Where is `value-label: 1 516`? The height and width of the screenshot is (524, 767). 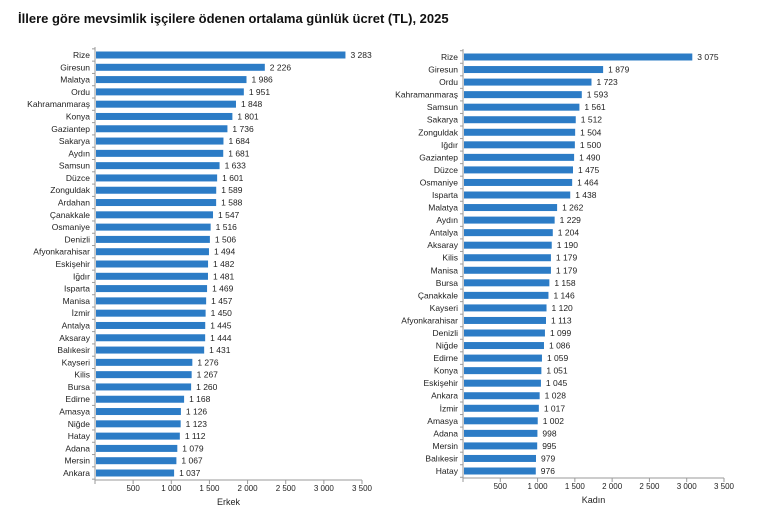
value-label: 1 516 is located at coordinates (227, 227).